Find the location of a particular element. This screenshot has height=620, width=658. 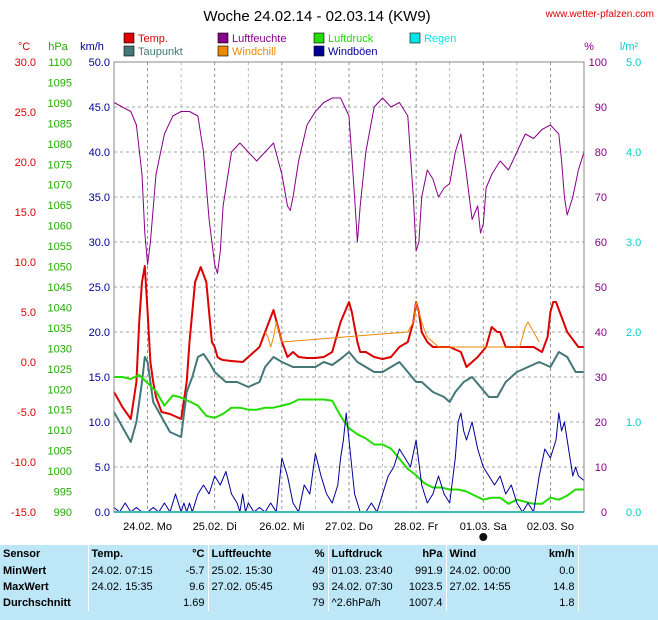

humidity-axis-tick: 50 is located at coordinates (601, 288).